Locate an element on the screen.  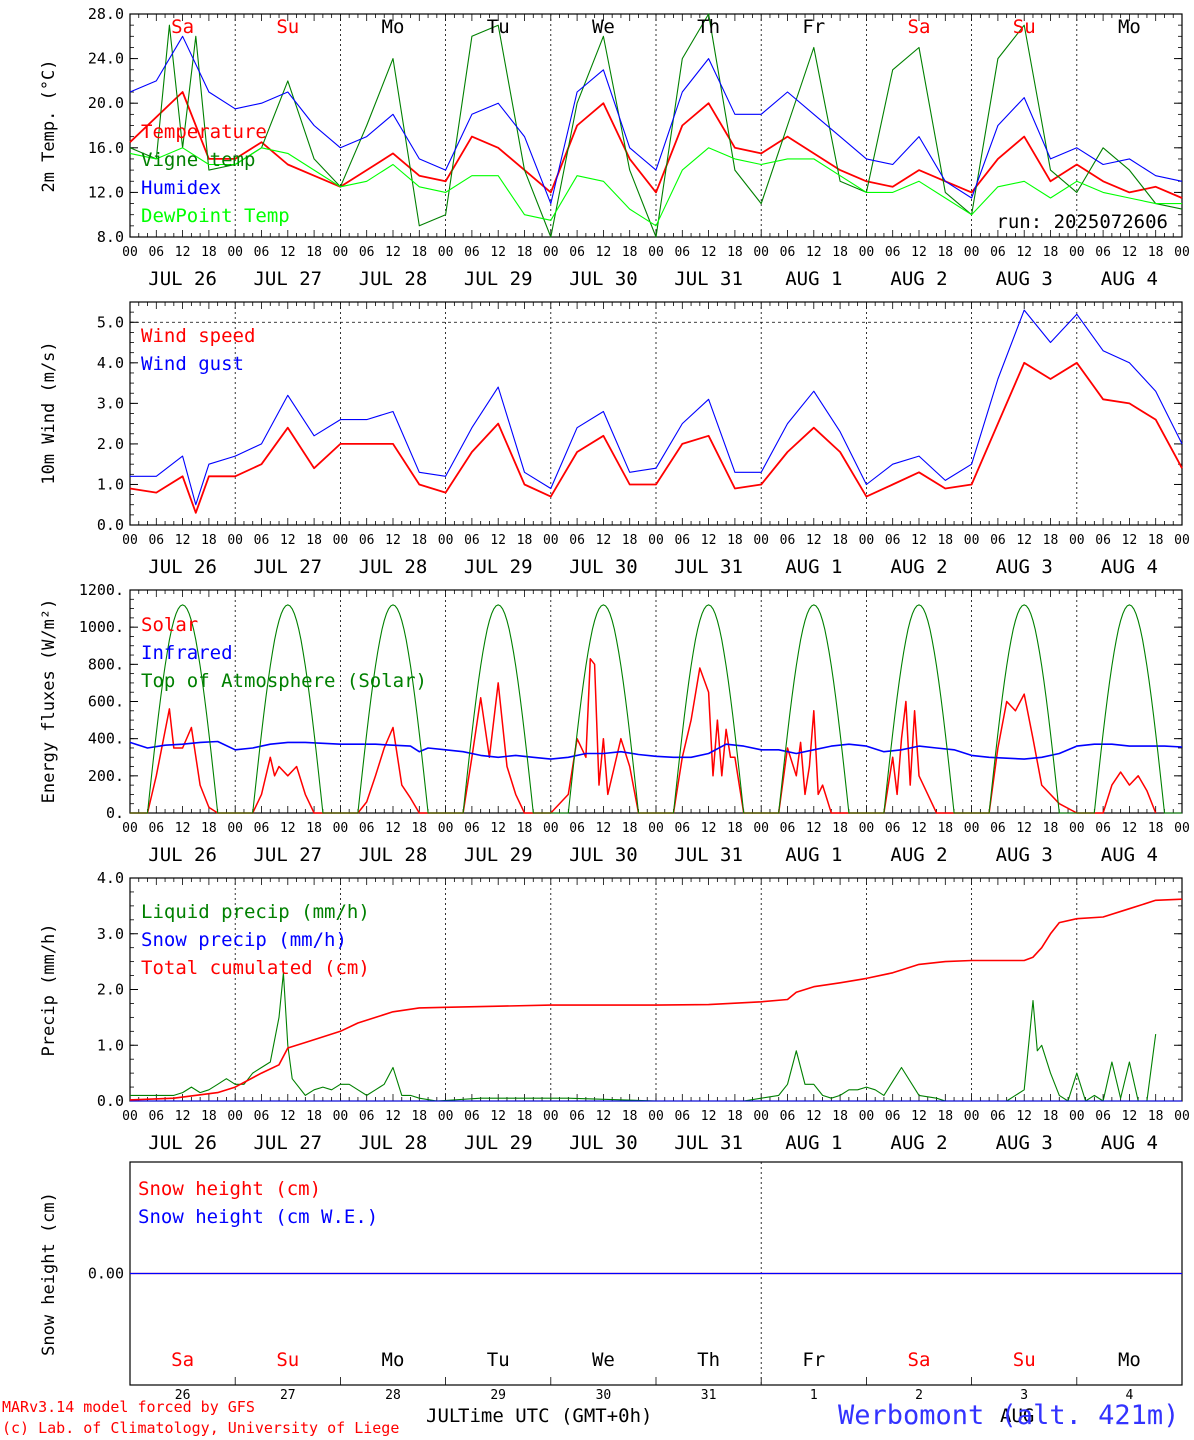
legend-entry: Humidex is located at coordinates (181, 188).